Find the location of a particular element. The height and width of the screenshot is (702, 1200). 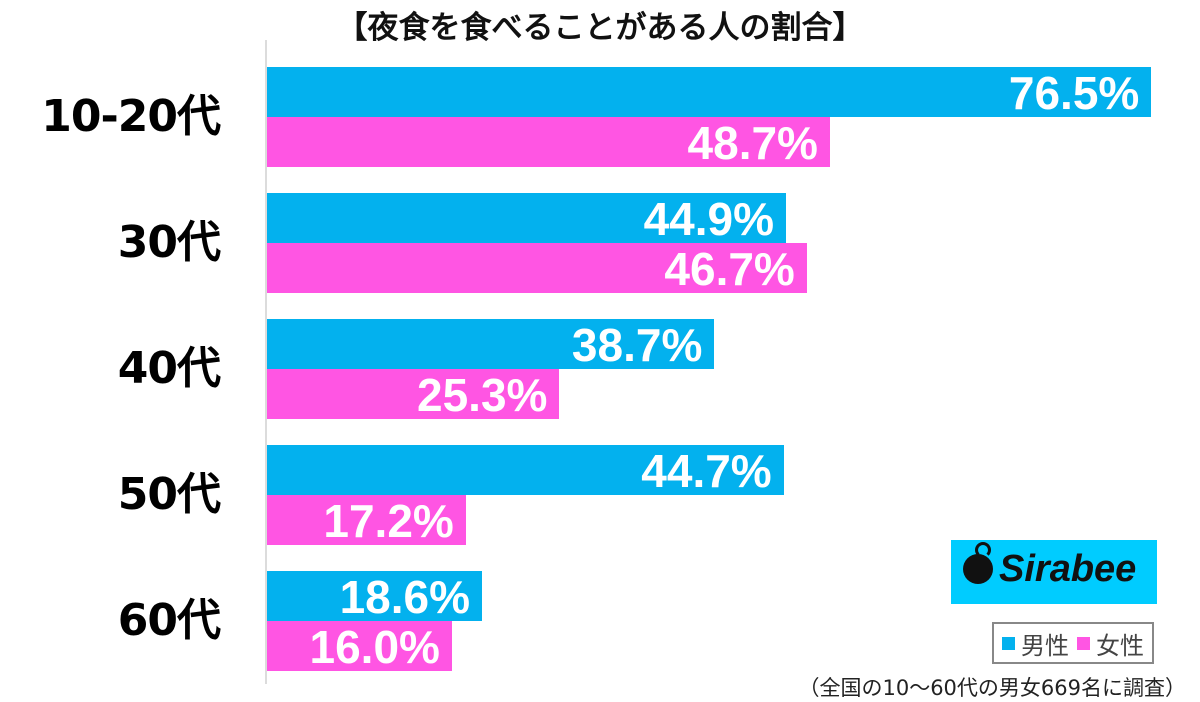

bar-male: 44.7% is located at coordinates (525, 471).